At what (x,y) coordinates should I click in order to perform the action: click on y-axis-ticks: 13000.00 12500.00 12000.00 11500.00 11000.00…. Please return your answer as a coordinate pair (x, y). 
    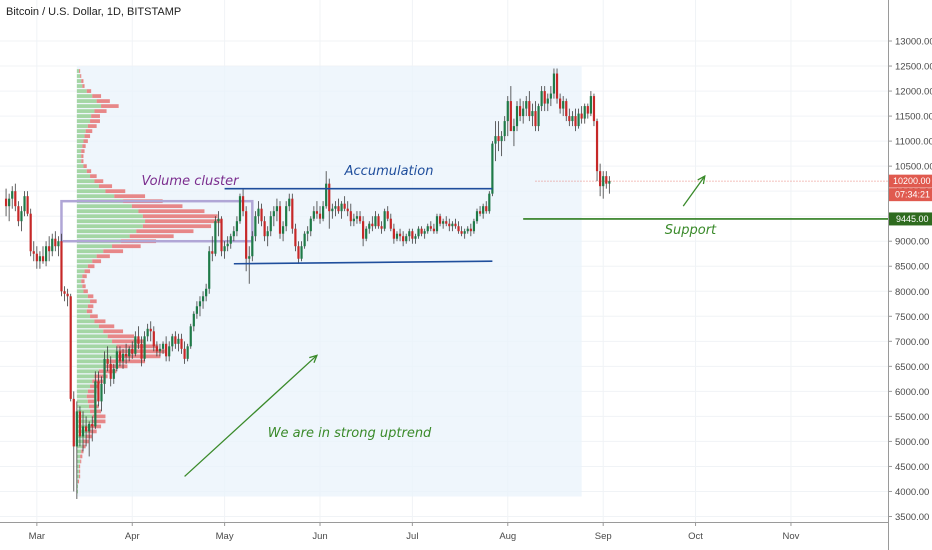
    Looking at the image, I should click on (910, 280).